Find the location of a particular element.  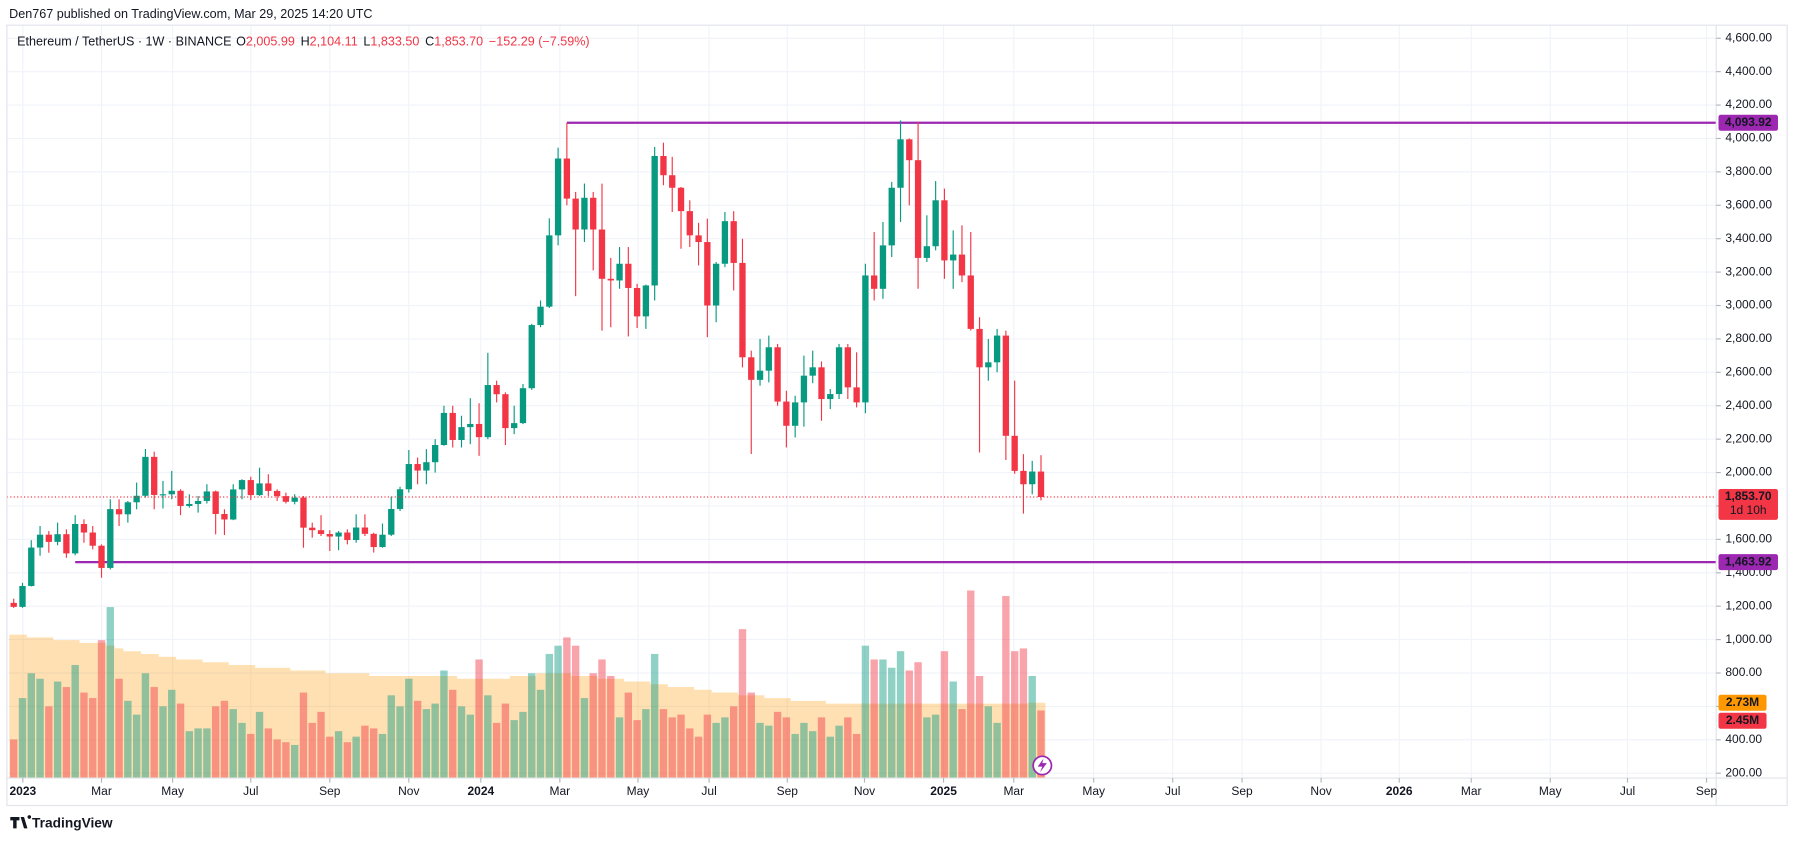

y-tick-label: 200.00 is located at coordinates (1743, 772).